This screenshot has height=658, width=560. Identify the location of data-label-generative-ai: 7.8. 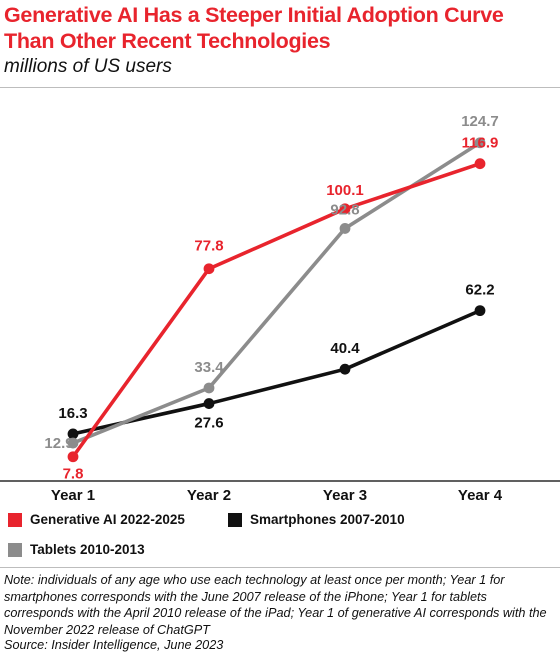
(73, 474).